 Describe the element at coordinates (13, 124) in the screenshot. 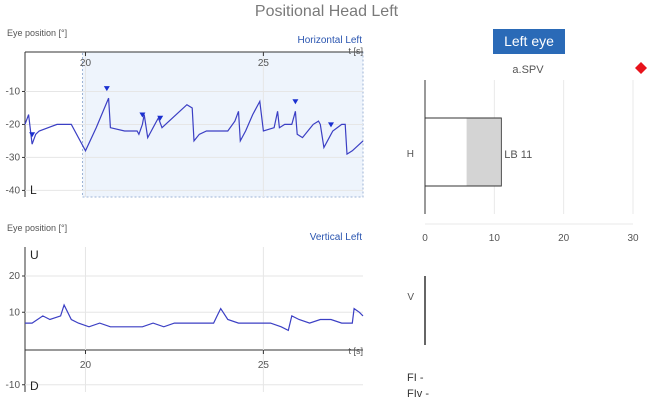

I see `h-y-tick-label: -20` at that location.